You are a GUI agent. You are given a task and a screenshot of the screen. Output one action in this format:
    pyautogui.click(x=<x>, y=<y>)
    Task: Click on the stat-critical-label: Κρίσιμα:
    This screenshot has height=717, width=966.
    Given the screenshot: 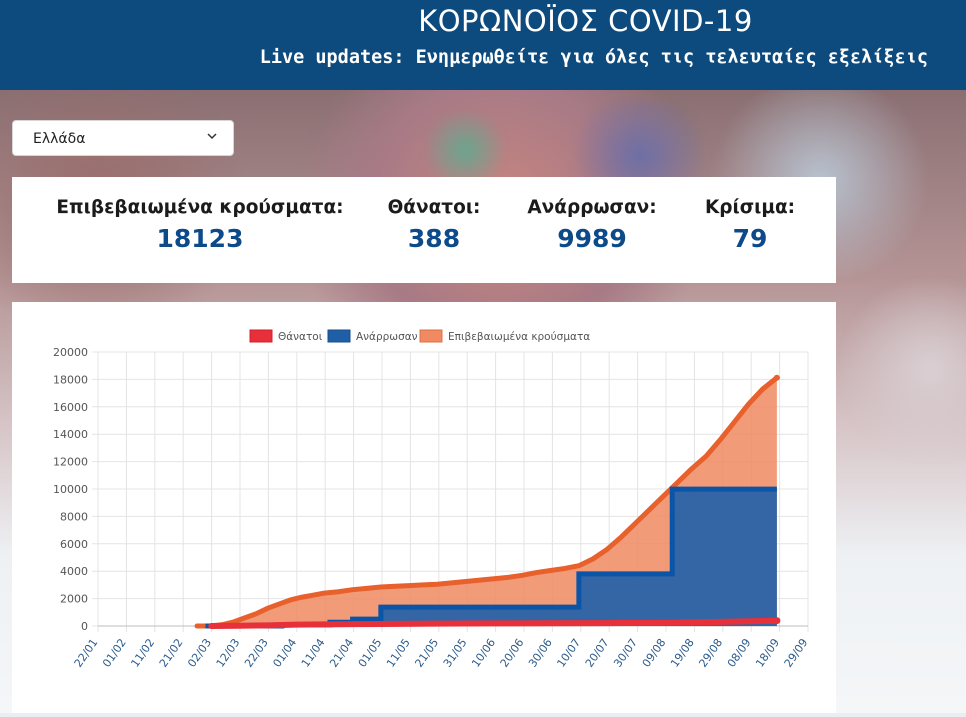 What is the action you would take?
    pyautogui.click(x=750, y=207)
    